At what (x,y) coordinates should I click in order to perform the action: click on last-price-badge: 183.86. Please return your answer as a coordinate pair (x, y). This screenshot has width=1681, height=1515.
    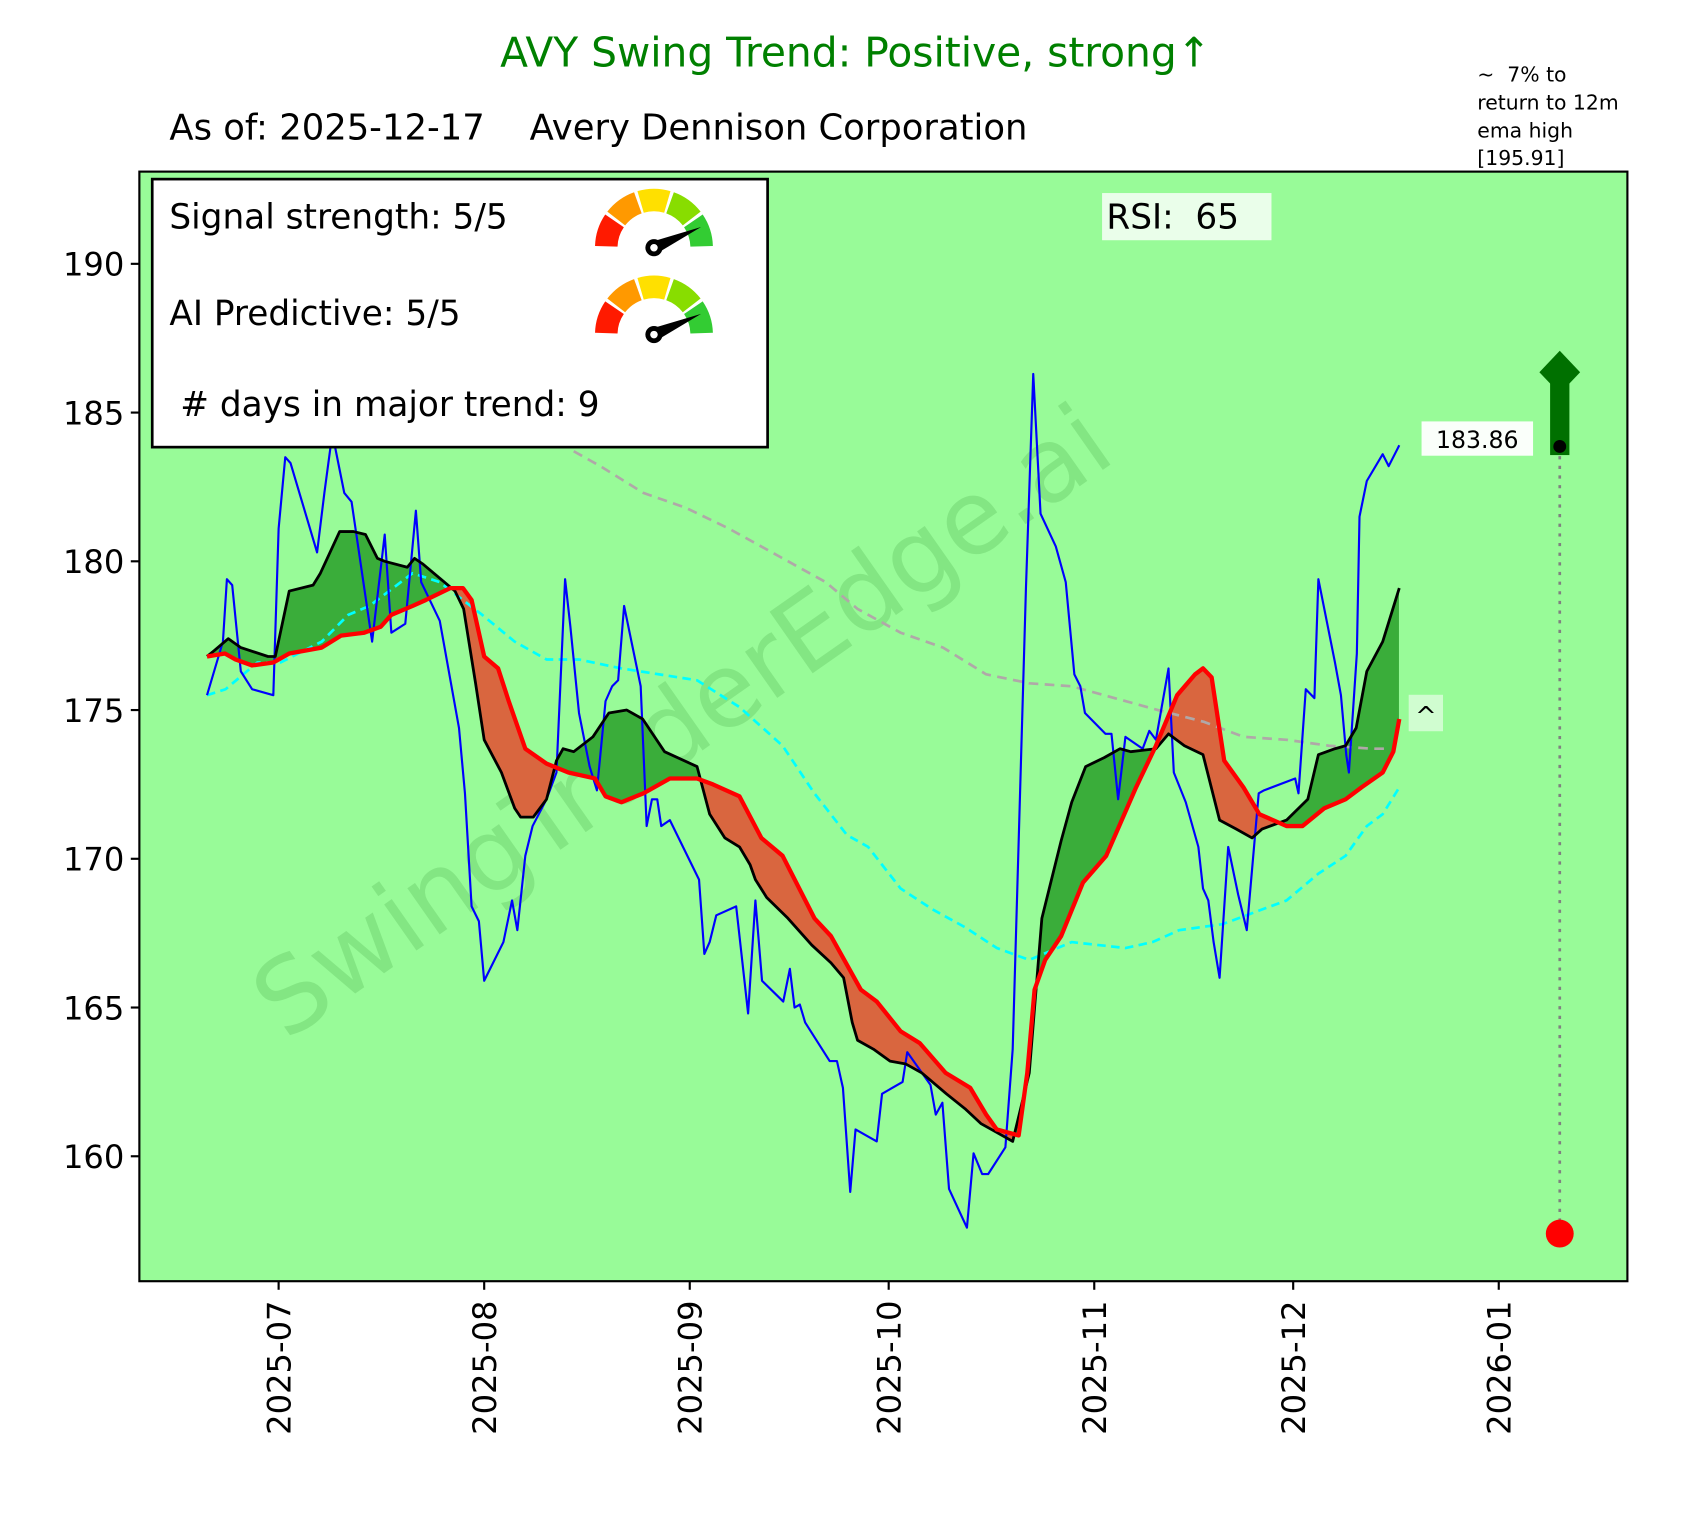
    Looking at the image, I should click on (1477, 438).